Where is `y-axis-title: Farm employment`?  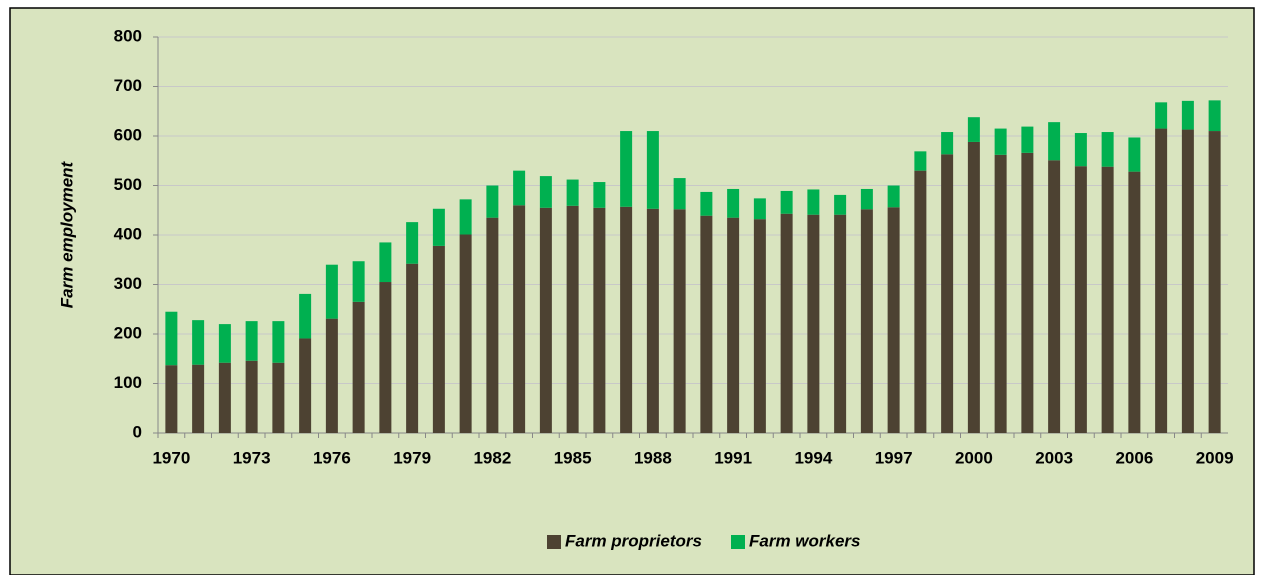
y-axis-title: Farm employment is located at coordinates (66, 234).